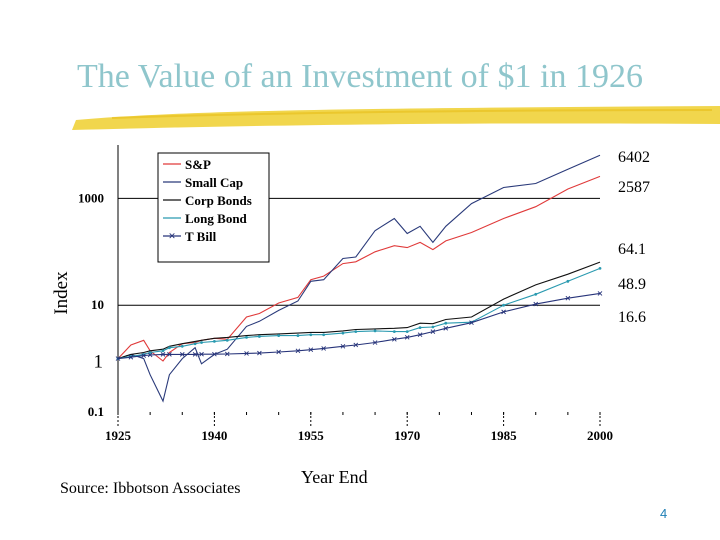  I want to click on x-axis-label: Year End, so click(334, 477).